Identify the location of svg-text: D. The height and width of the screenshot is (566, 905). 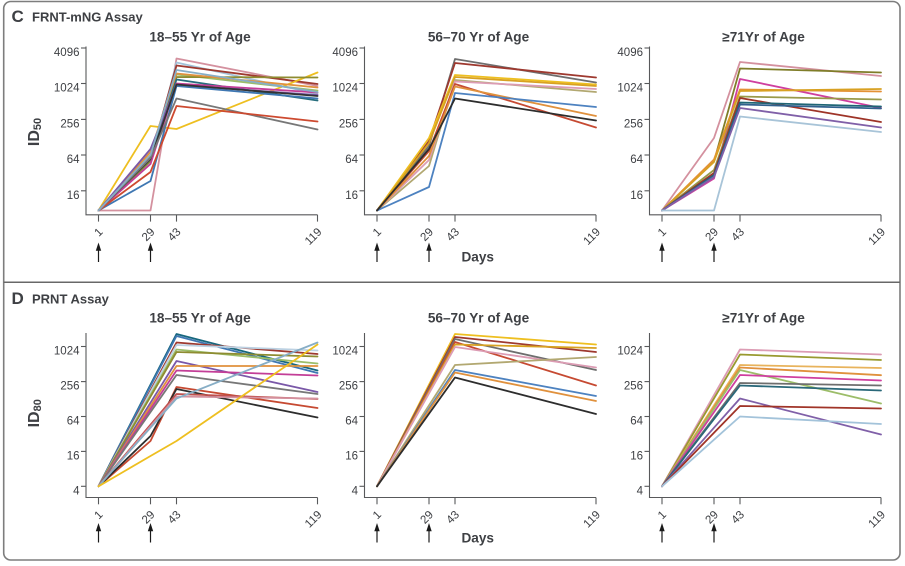
(18, 298).